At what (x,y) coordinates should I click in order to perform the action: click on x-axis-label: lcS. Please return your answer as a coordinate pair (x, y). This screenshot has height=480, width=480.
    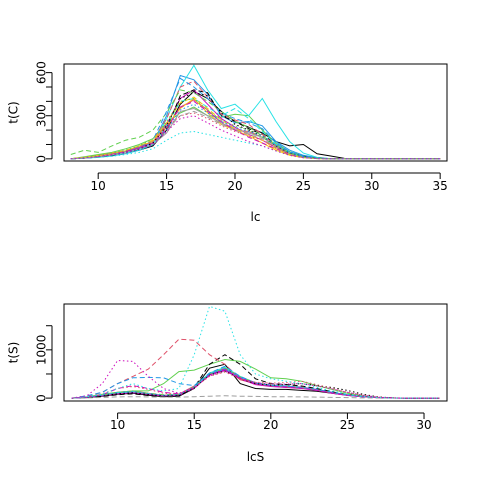
    Looking at the image, I should click on (256, 457).